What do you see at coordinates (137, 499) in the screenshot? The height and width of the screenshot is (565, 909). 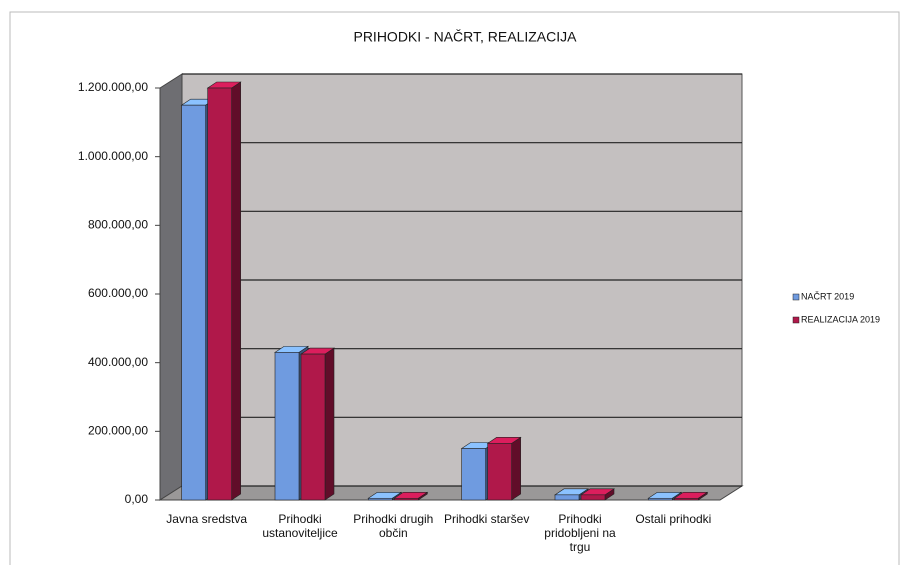 I see `y-tick-label: 0,00` at bounding box center [137, 499].